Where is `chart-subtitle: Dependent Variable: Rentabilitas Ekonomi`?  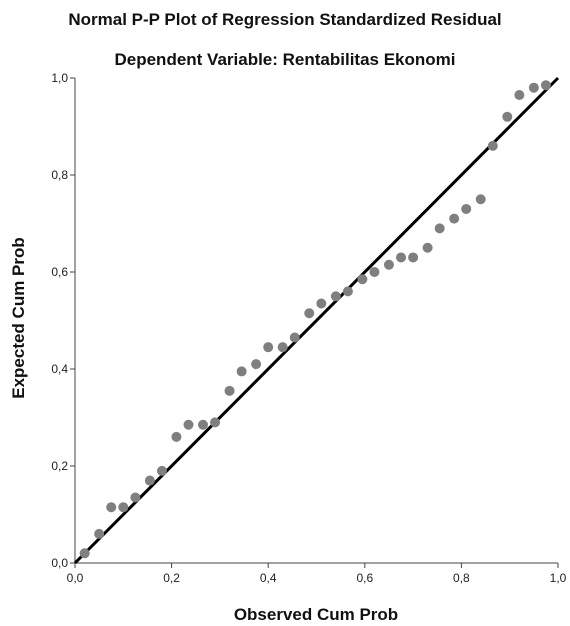 chart-subtitle: Dependent Variable: Rentabilitas Ekonomi is located at coordinates (285, 59).